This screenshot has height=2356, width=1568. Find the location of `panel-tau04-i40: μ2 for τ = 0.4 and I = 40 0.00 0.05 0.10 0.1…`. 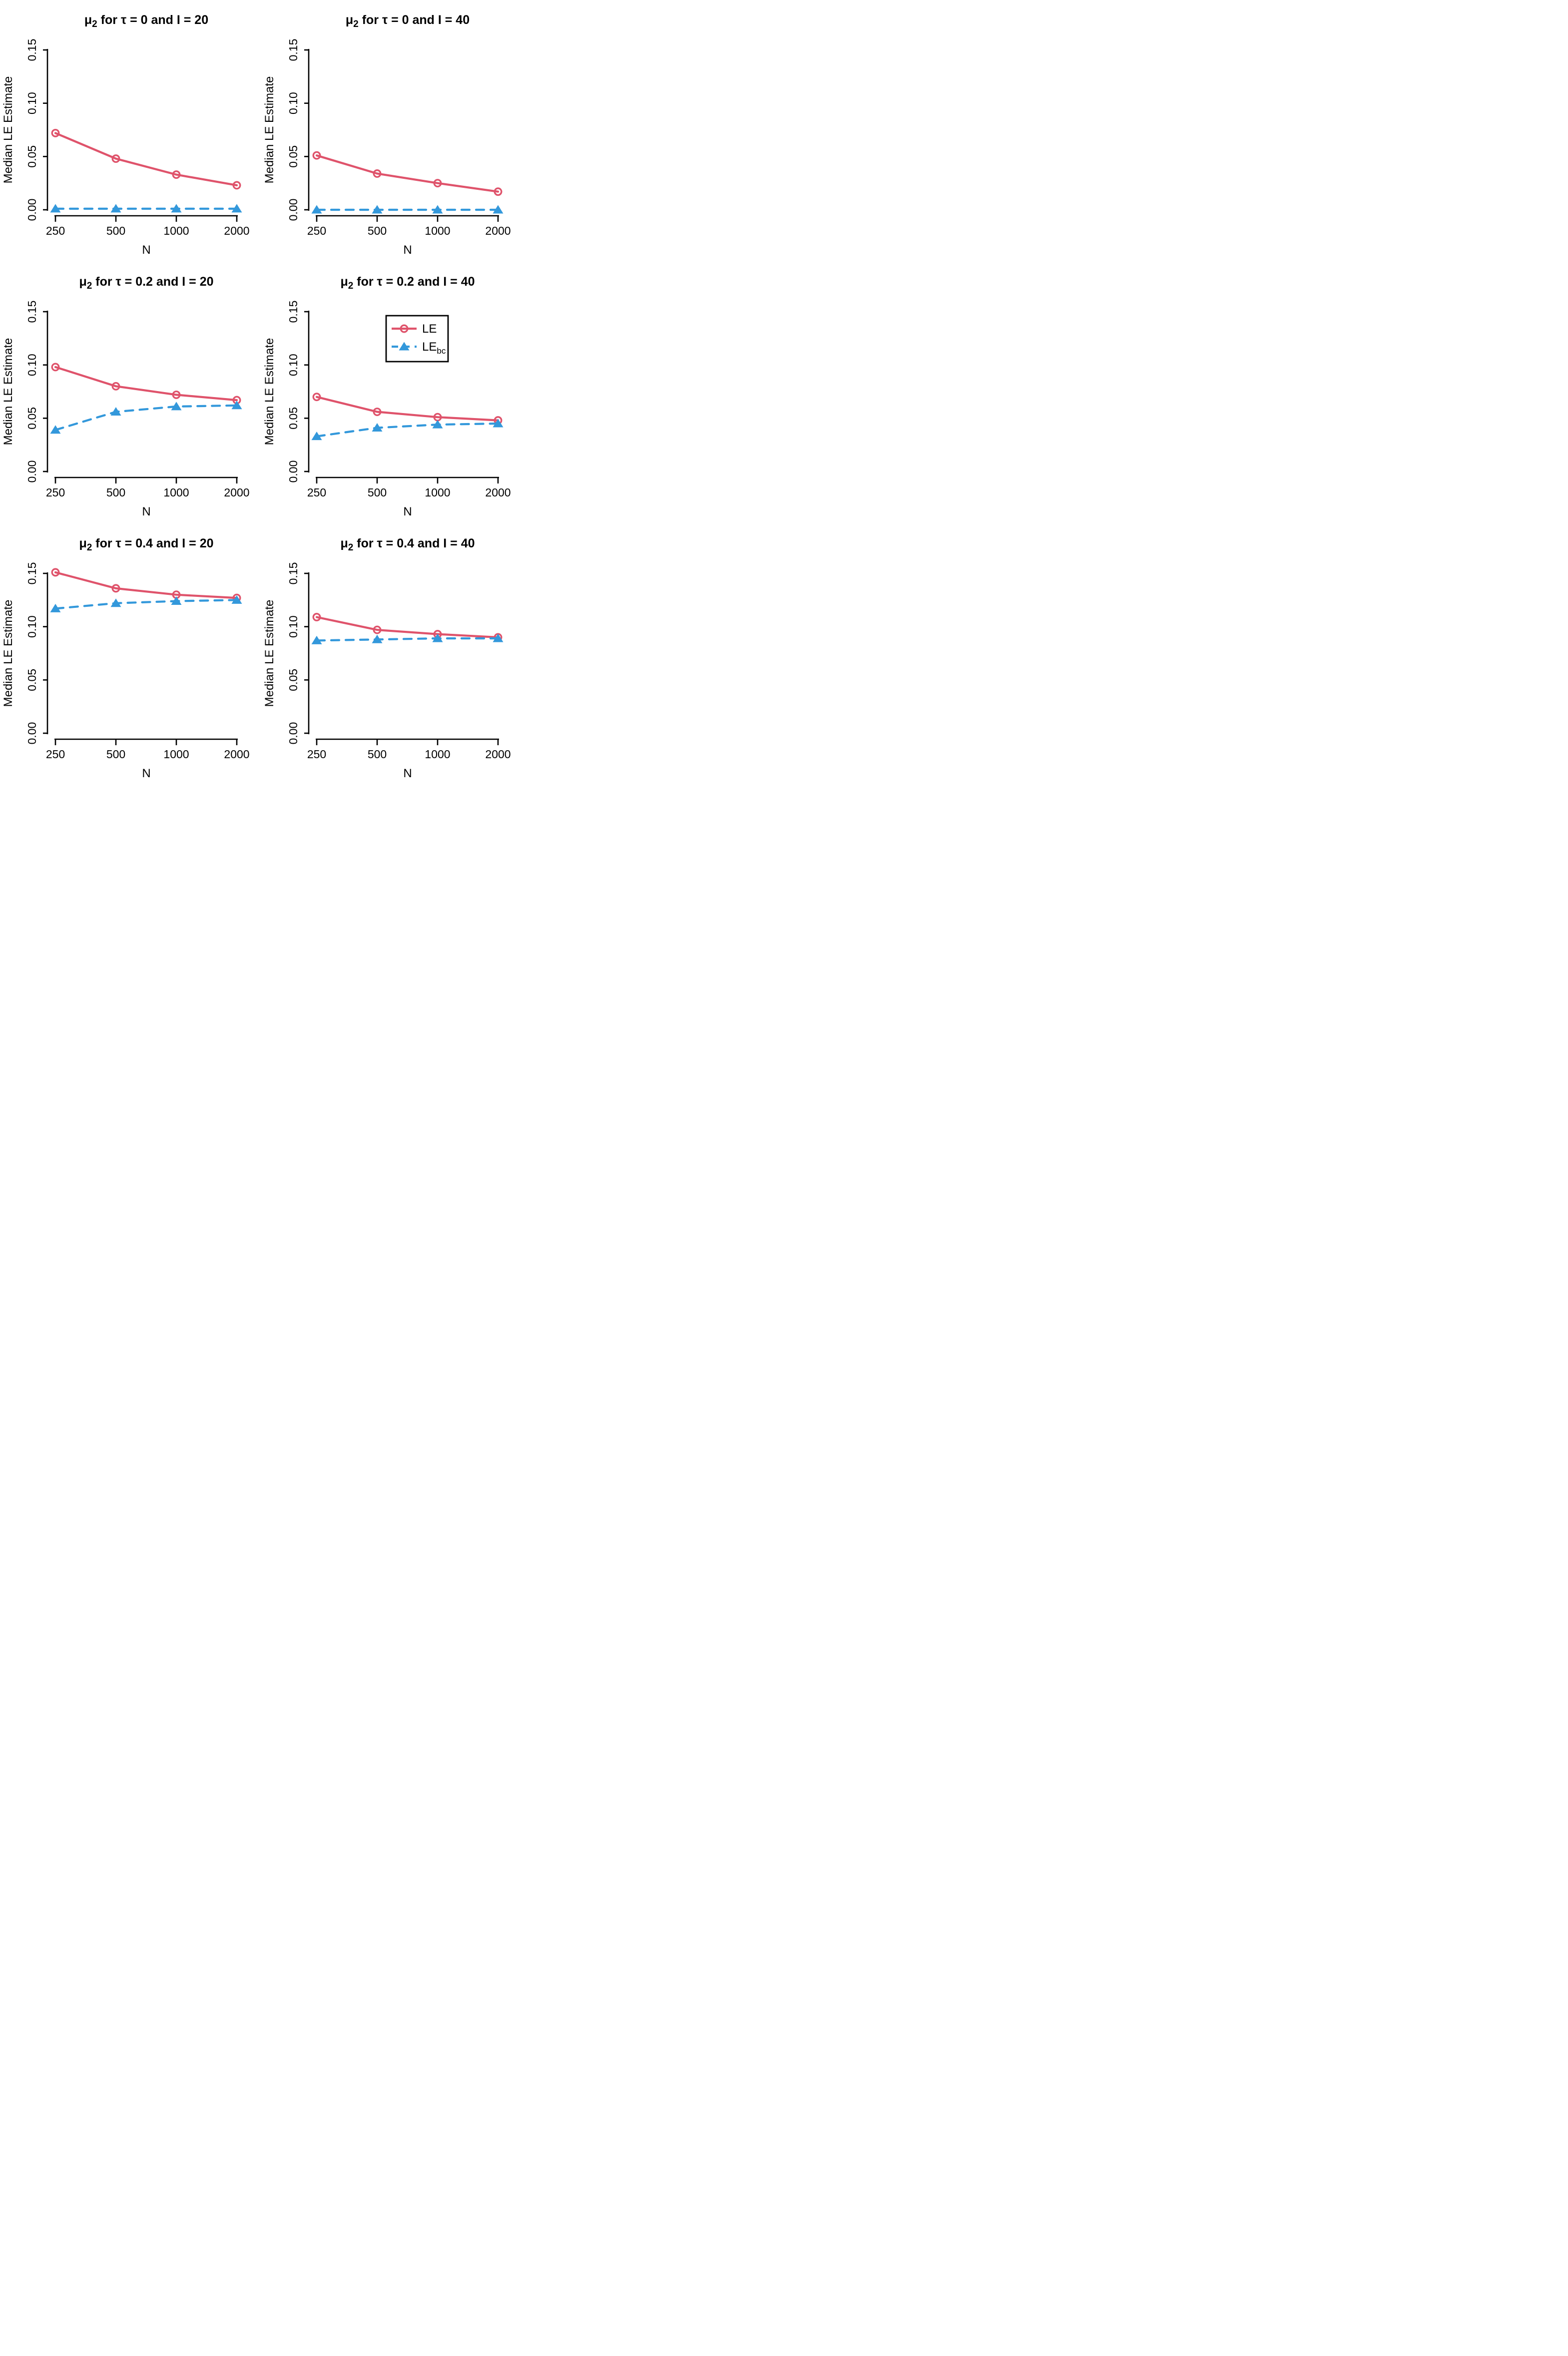

panel-tau04-i40: μ2 for τ = 0.4 and I = 40 0.00 0.05 0.10 0.1… is located at coordinates (392, 654).